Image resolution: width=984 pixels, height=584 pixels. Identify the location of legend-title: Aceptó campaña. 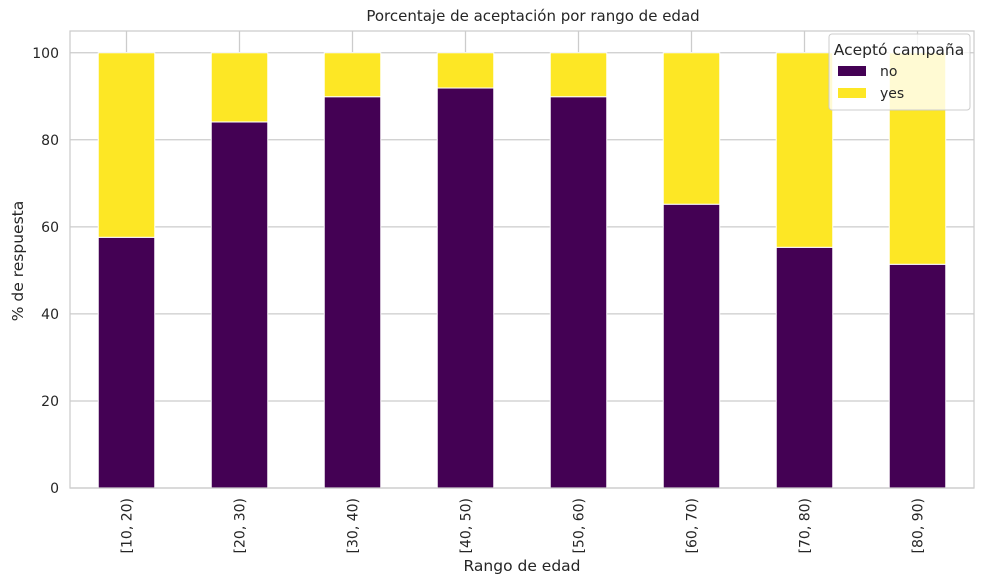
(899, 50).